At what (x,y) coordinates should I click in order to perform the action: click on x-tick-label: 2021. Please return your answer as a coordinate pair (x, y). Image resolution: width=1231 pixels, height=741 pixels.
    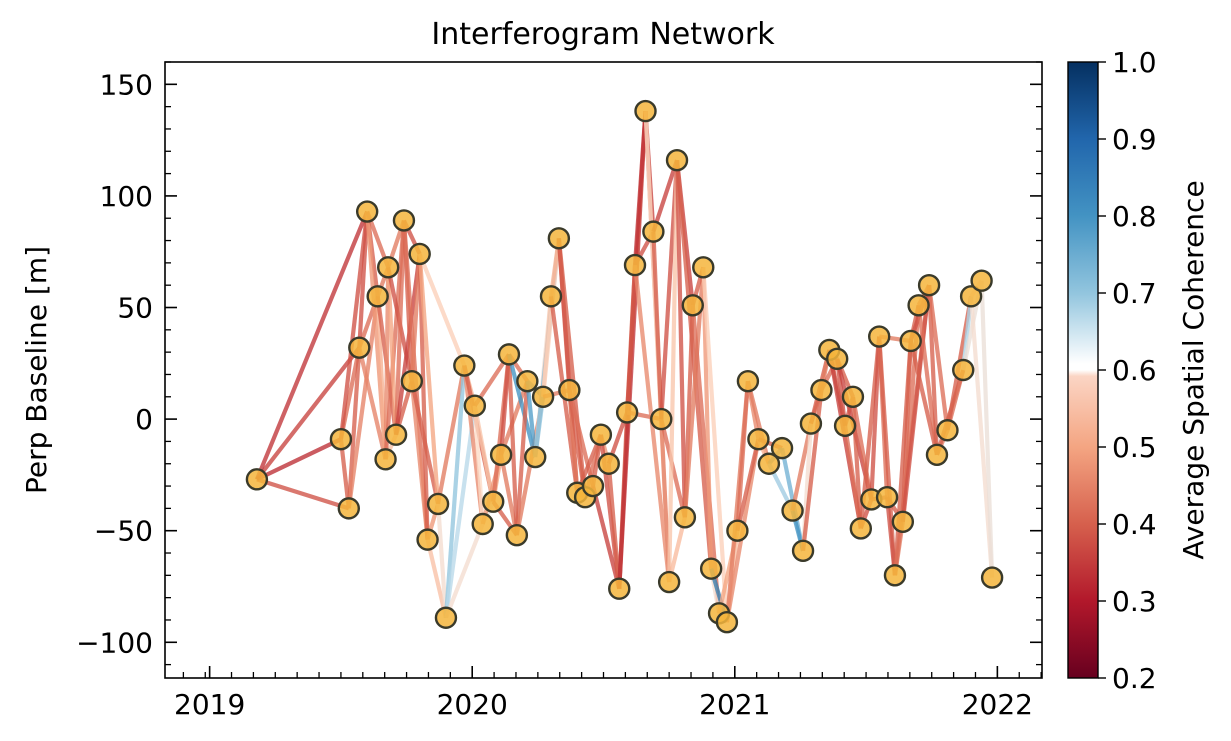
    Looking at the image, I should click on (734, 704).